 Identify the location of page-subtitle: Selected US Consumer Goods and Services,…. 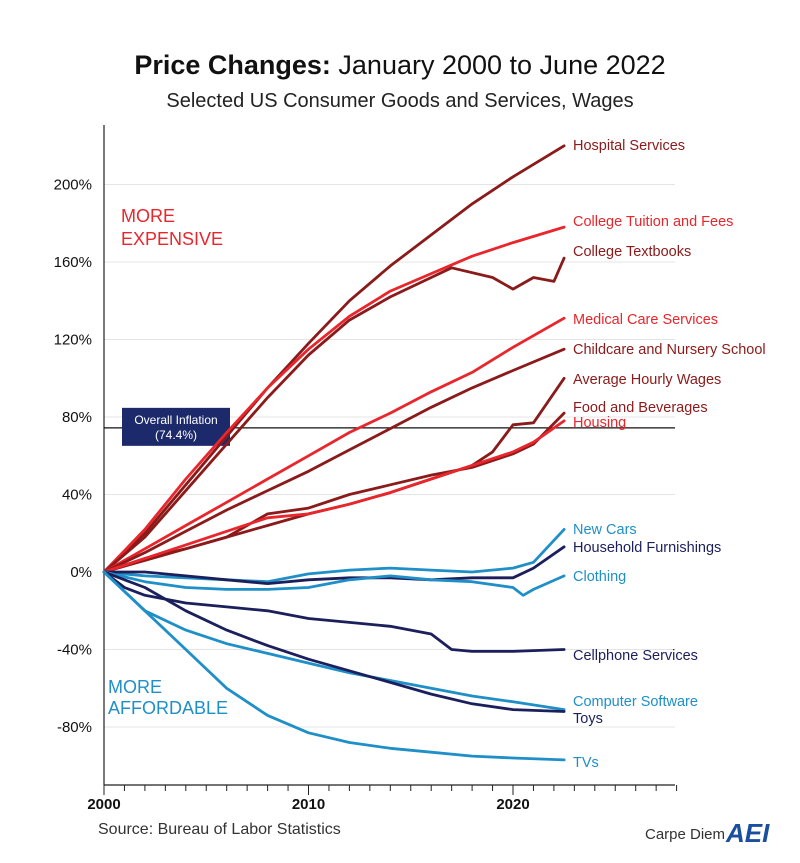
(400, 101).